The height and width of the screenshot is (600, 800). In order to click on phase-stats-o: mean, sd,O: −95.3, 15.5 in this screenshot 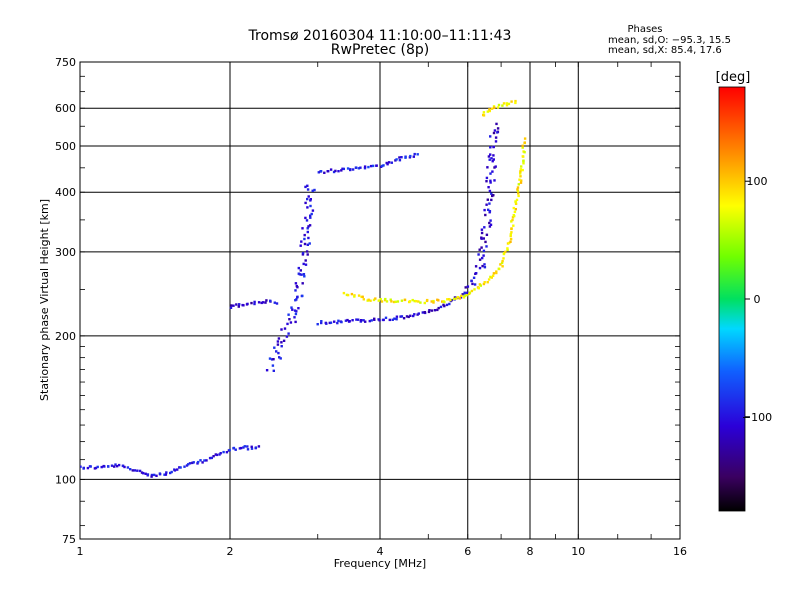, I will do `click(669, 40)`.